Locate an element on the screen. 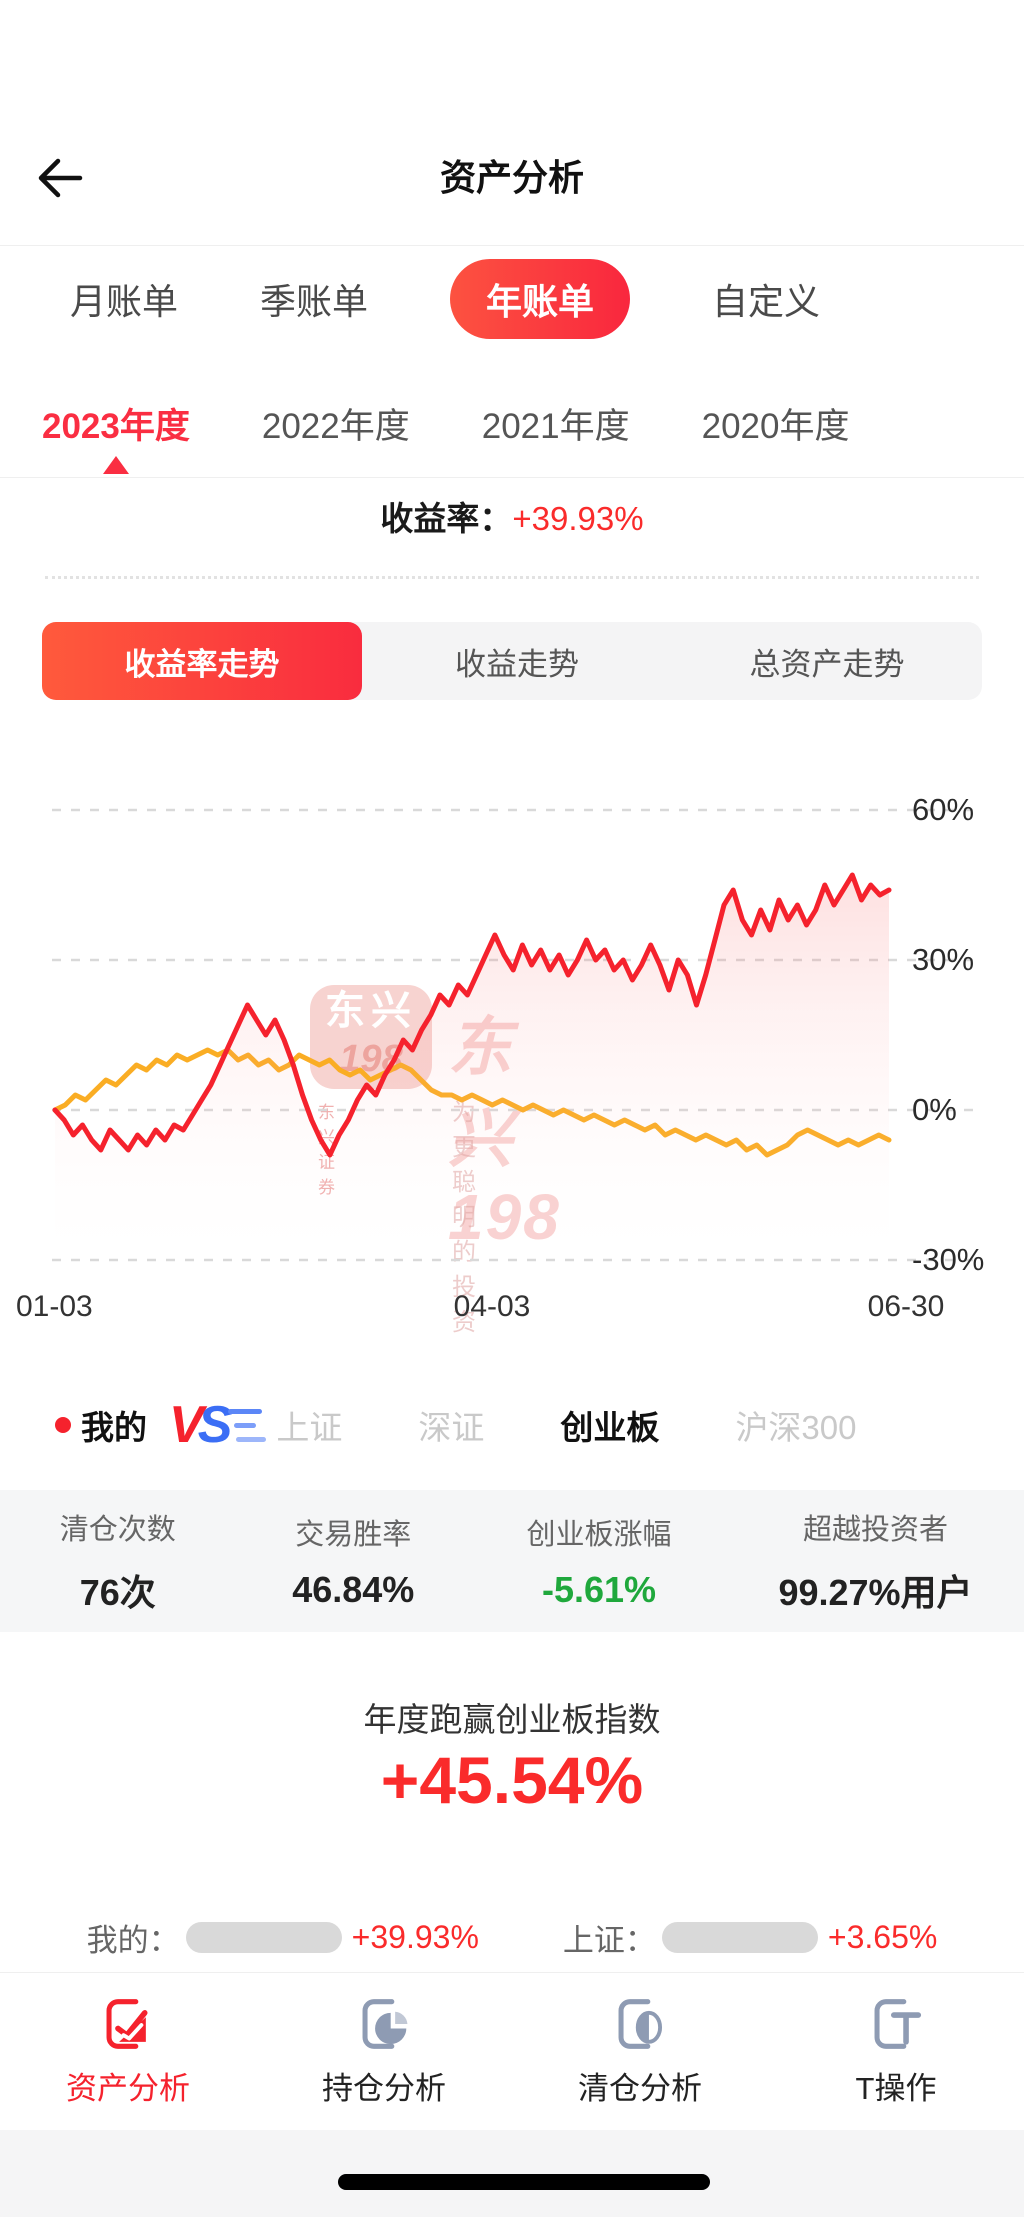 Image resolution: width=1024 pixels, height=2217 pixels. year-tabs: 2023年度 2022年度 2021年度 2020年度 is located at coordinates (446, 434).